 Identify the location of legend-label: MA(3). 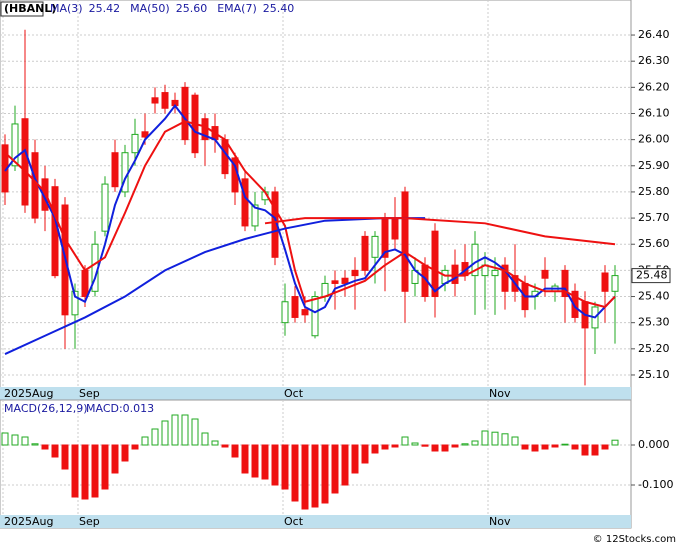
(66, 8).